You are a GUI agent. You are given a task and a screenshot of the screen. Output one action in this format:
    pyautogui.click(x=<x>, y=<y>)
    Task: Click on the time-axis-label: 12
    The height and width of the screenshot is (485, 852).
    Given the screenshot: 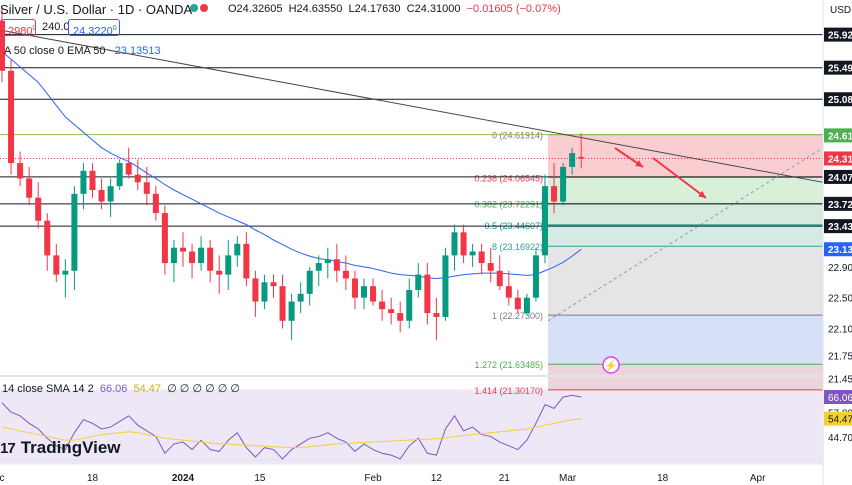 What is the action you would take?
    pyautogui.click(x=437, y=478)
    